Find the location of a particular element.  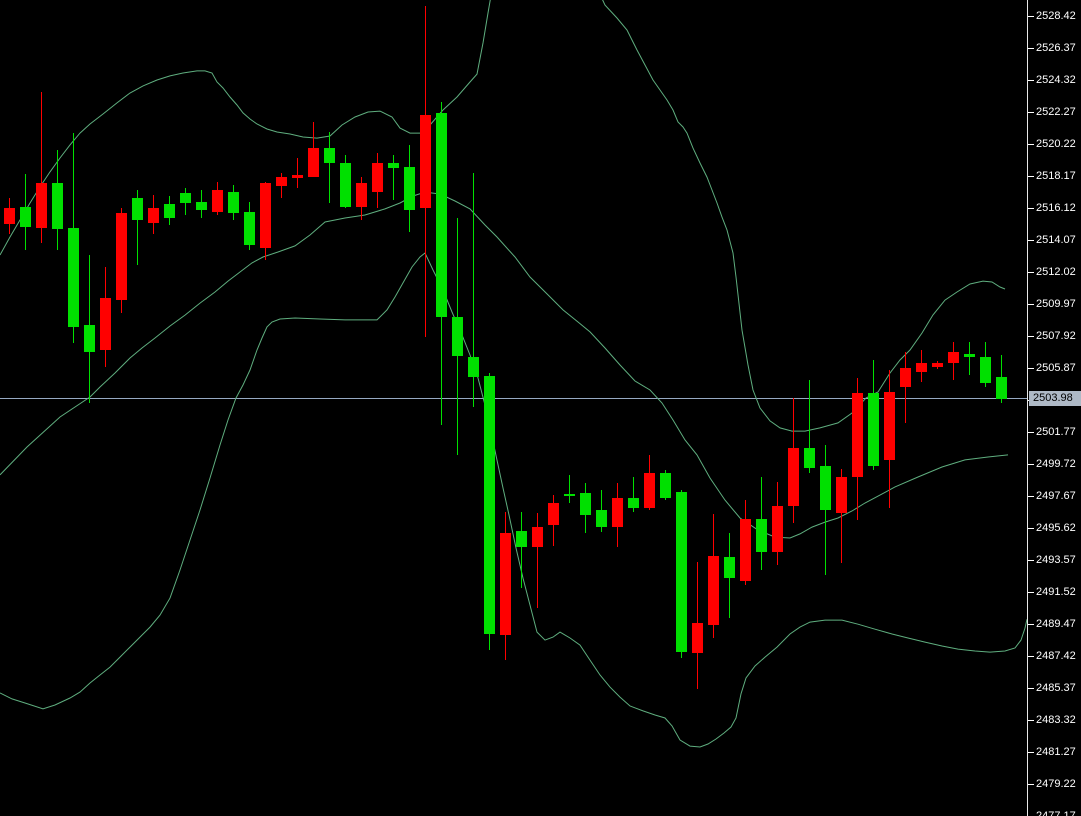

price-axis-label: 2479.22 is located at coordinates (1056, 784).